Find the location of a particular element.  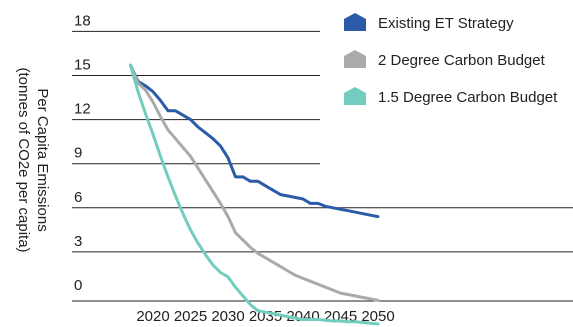

y-tick-label: 0 is located at coordinates (78, 285).